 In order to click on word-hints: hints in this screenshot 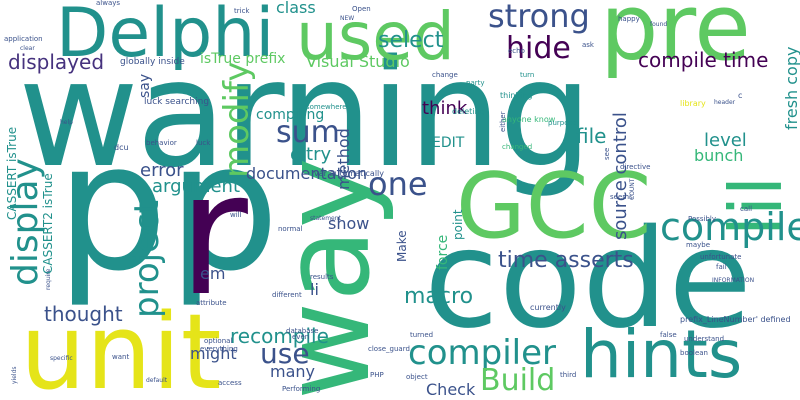, I will do `click(661, 354)`.